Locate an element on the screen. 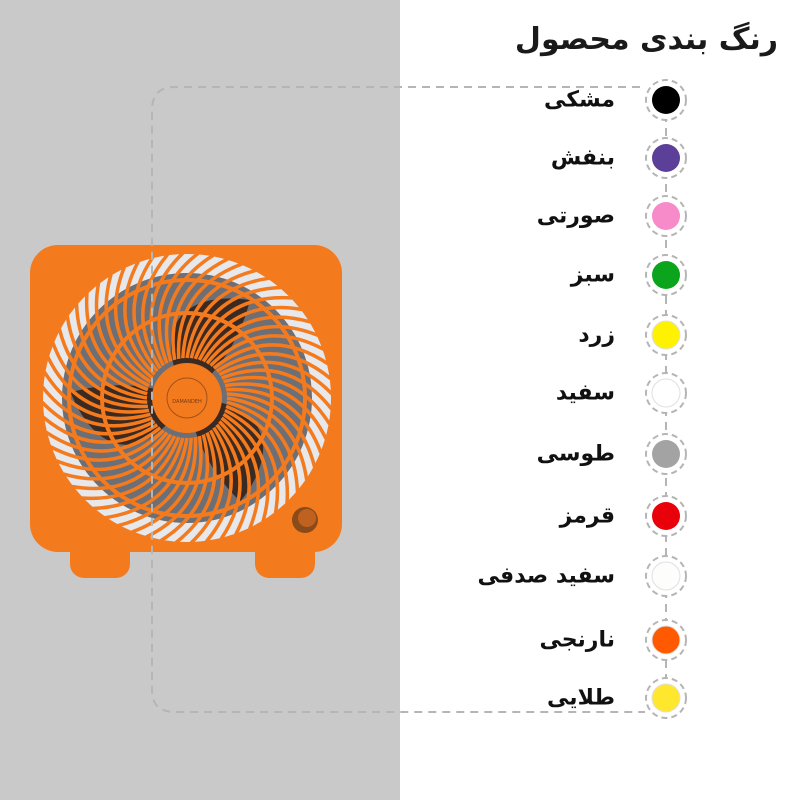 The width and height of the screenshot is (800, 800). color-label: صورتی is located at coordinates (575, 216).